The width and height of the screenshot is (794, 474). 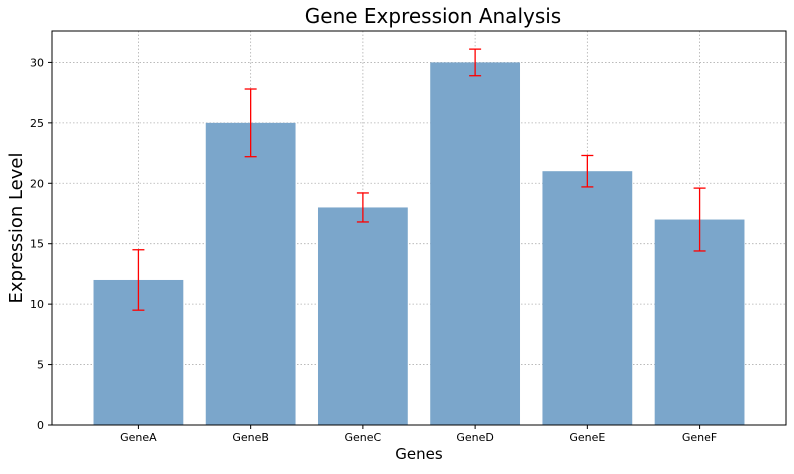 I want to click on error-bar-genec, so click(x=362, y=207).